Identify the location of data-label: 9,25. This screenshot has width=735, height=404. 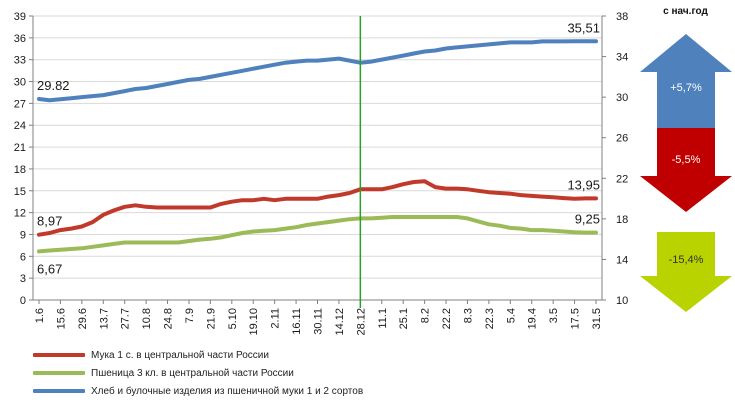
(587, 219).